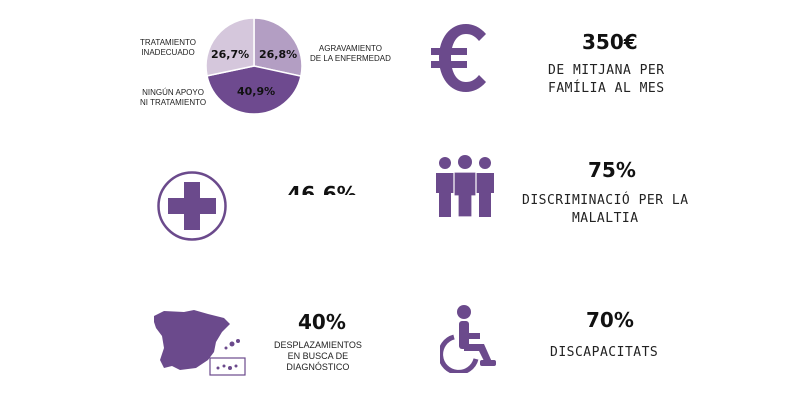  Describe the element at coordinates (605, 209) in the screenshot. I see `people-stat-description: DISCRIMINACIÓ PER LA MALALTIA` at that location.